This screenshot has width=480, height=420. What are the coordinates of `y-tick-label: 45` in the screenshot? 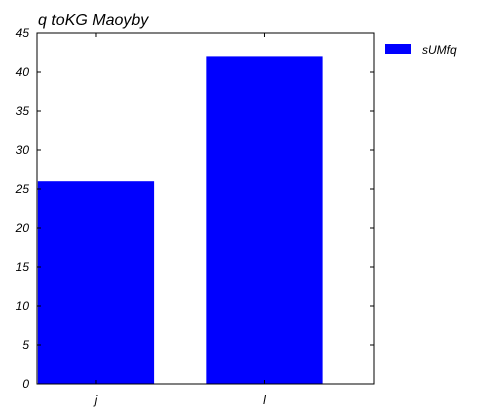 It's located at (23, 33).